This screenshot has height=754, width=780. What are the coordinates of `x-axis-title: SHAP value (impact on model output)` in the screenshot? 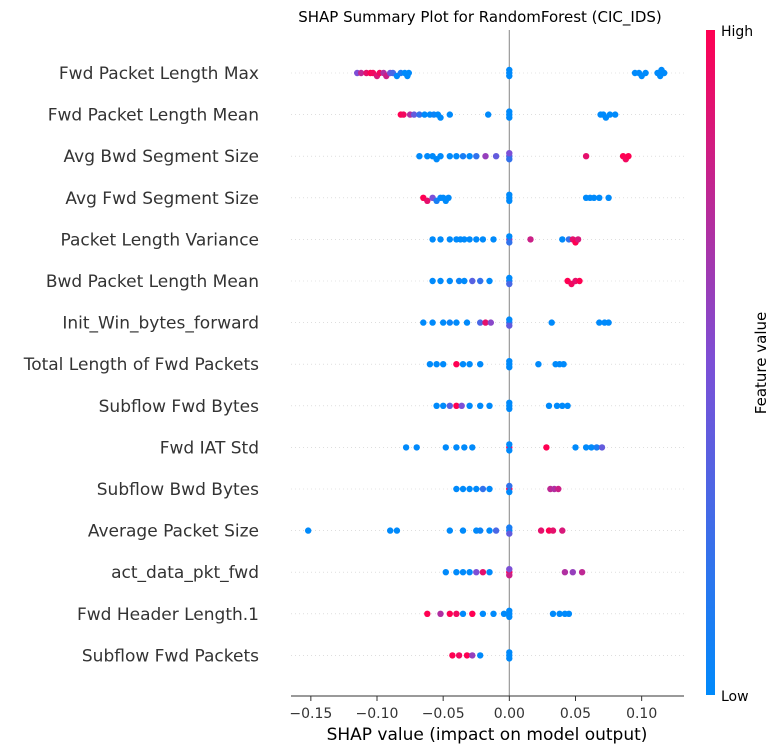 It's located at (487, 735).